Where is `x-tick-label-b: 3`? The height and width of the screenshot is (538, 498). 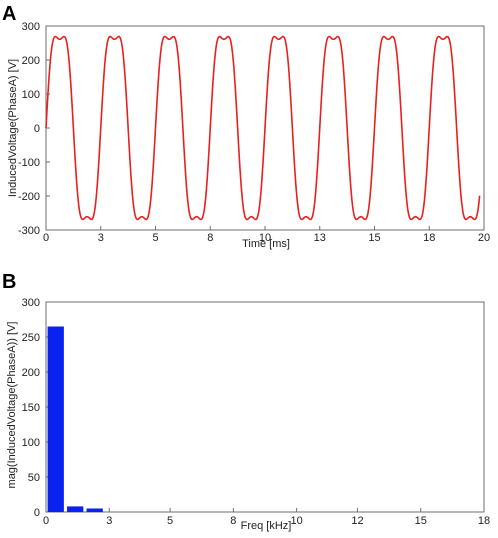 x-tick-label-b: 3 is located at coordinates (109, 521).